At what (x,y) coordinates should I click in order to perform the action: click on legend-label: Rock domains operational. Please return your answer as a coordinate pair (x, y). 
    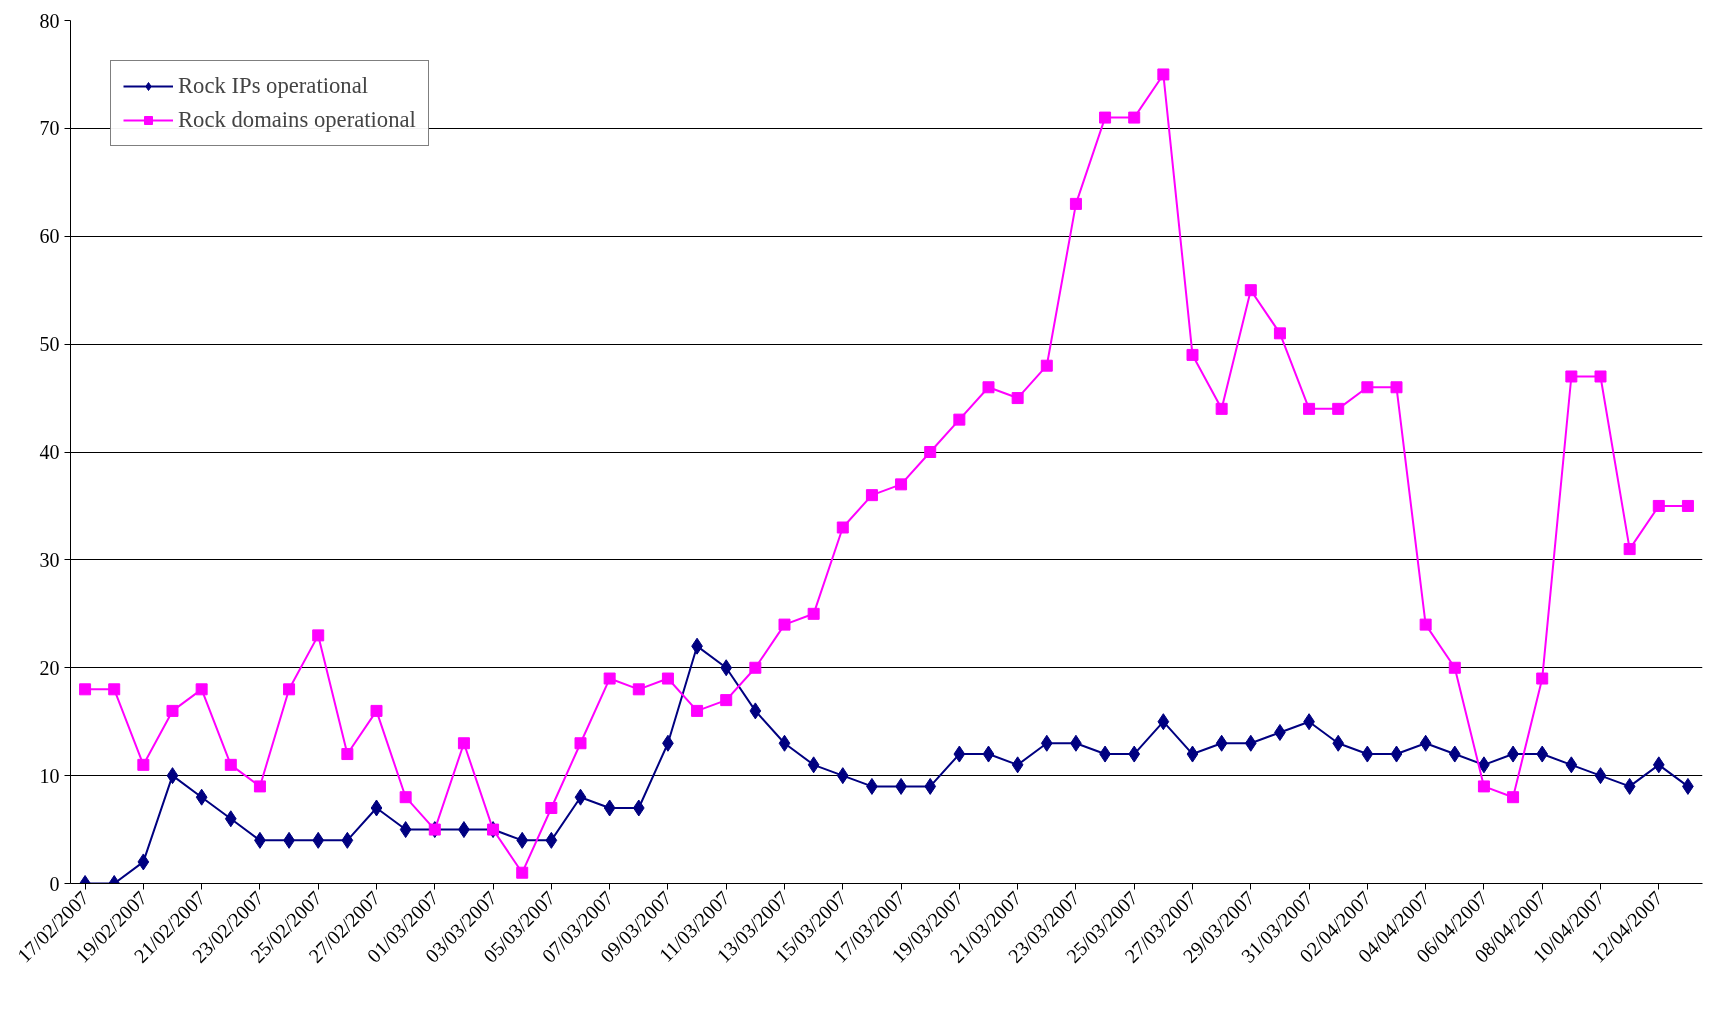
    Looking at the image, I should click on (297, 120).